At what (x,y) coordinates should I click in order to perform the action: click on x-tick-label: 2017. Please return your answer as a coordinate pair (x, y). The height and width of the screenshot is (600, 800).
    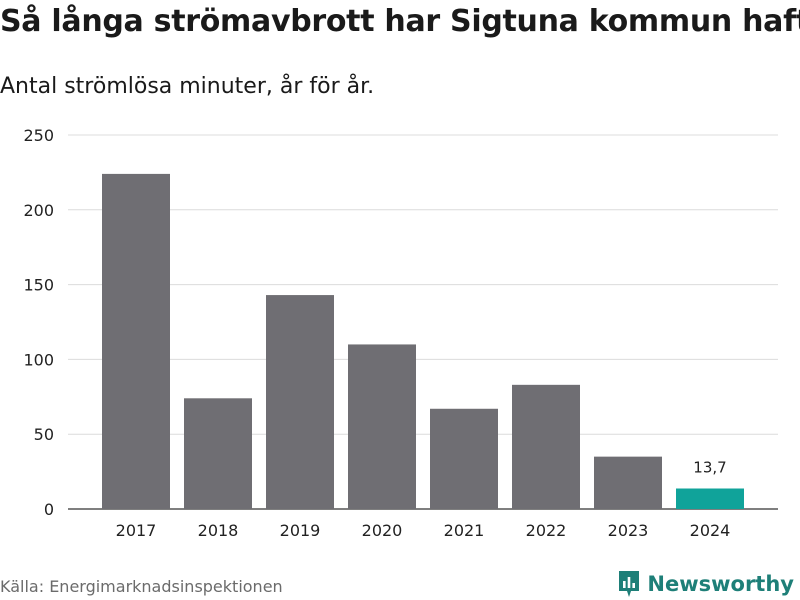
    Looking at the image, I should click on (136, 530).